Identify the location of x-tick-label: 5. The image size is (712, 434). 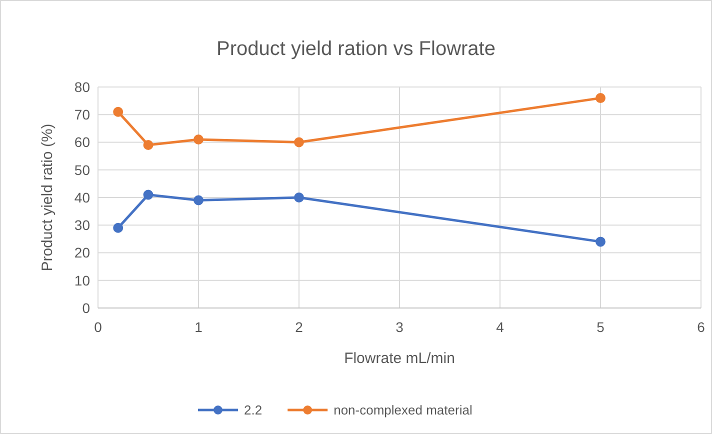
(600, 327).